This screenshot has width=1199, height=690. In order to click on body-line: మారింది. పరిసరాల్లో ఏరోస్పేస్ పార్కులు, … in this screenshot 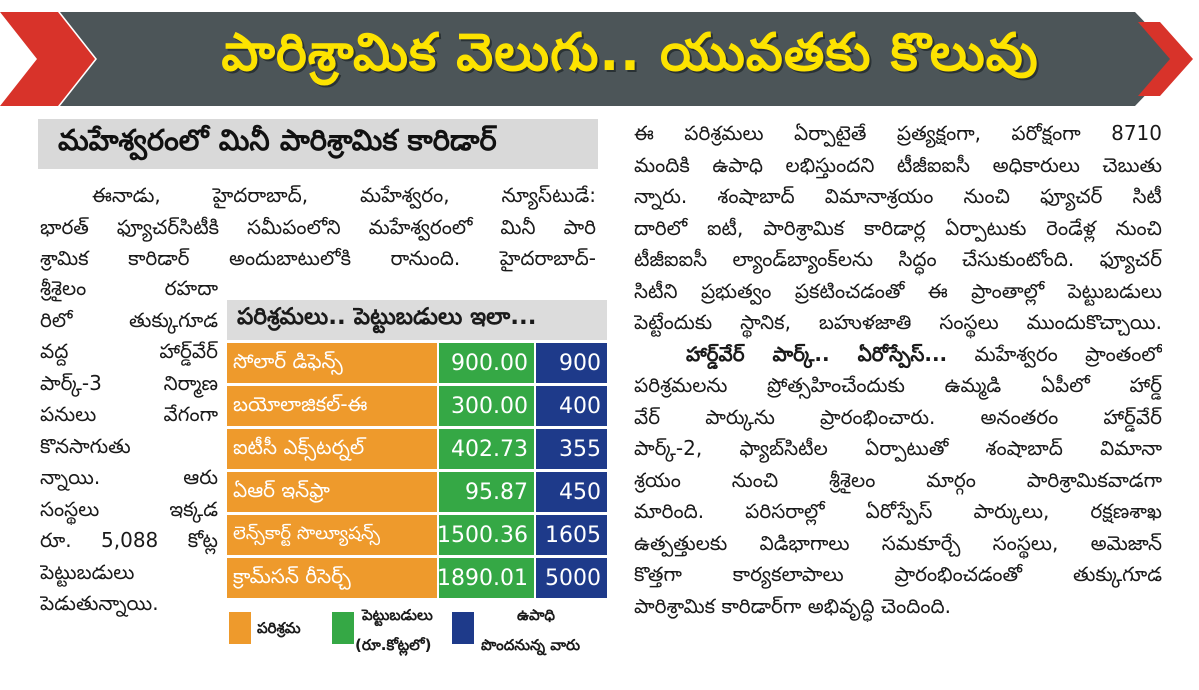, I will do `click(898, 511)`.